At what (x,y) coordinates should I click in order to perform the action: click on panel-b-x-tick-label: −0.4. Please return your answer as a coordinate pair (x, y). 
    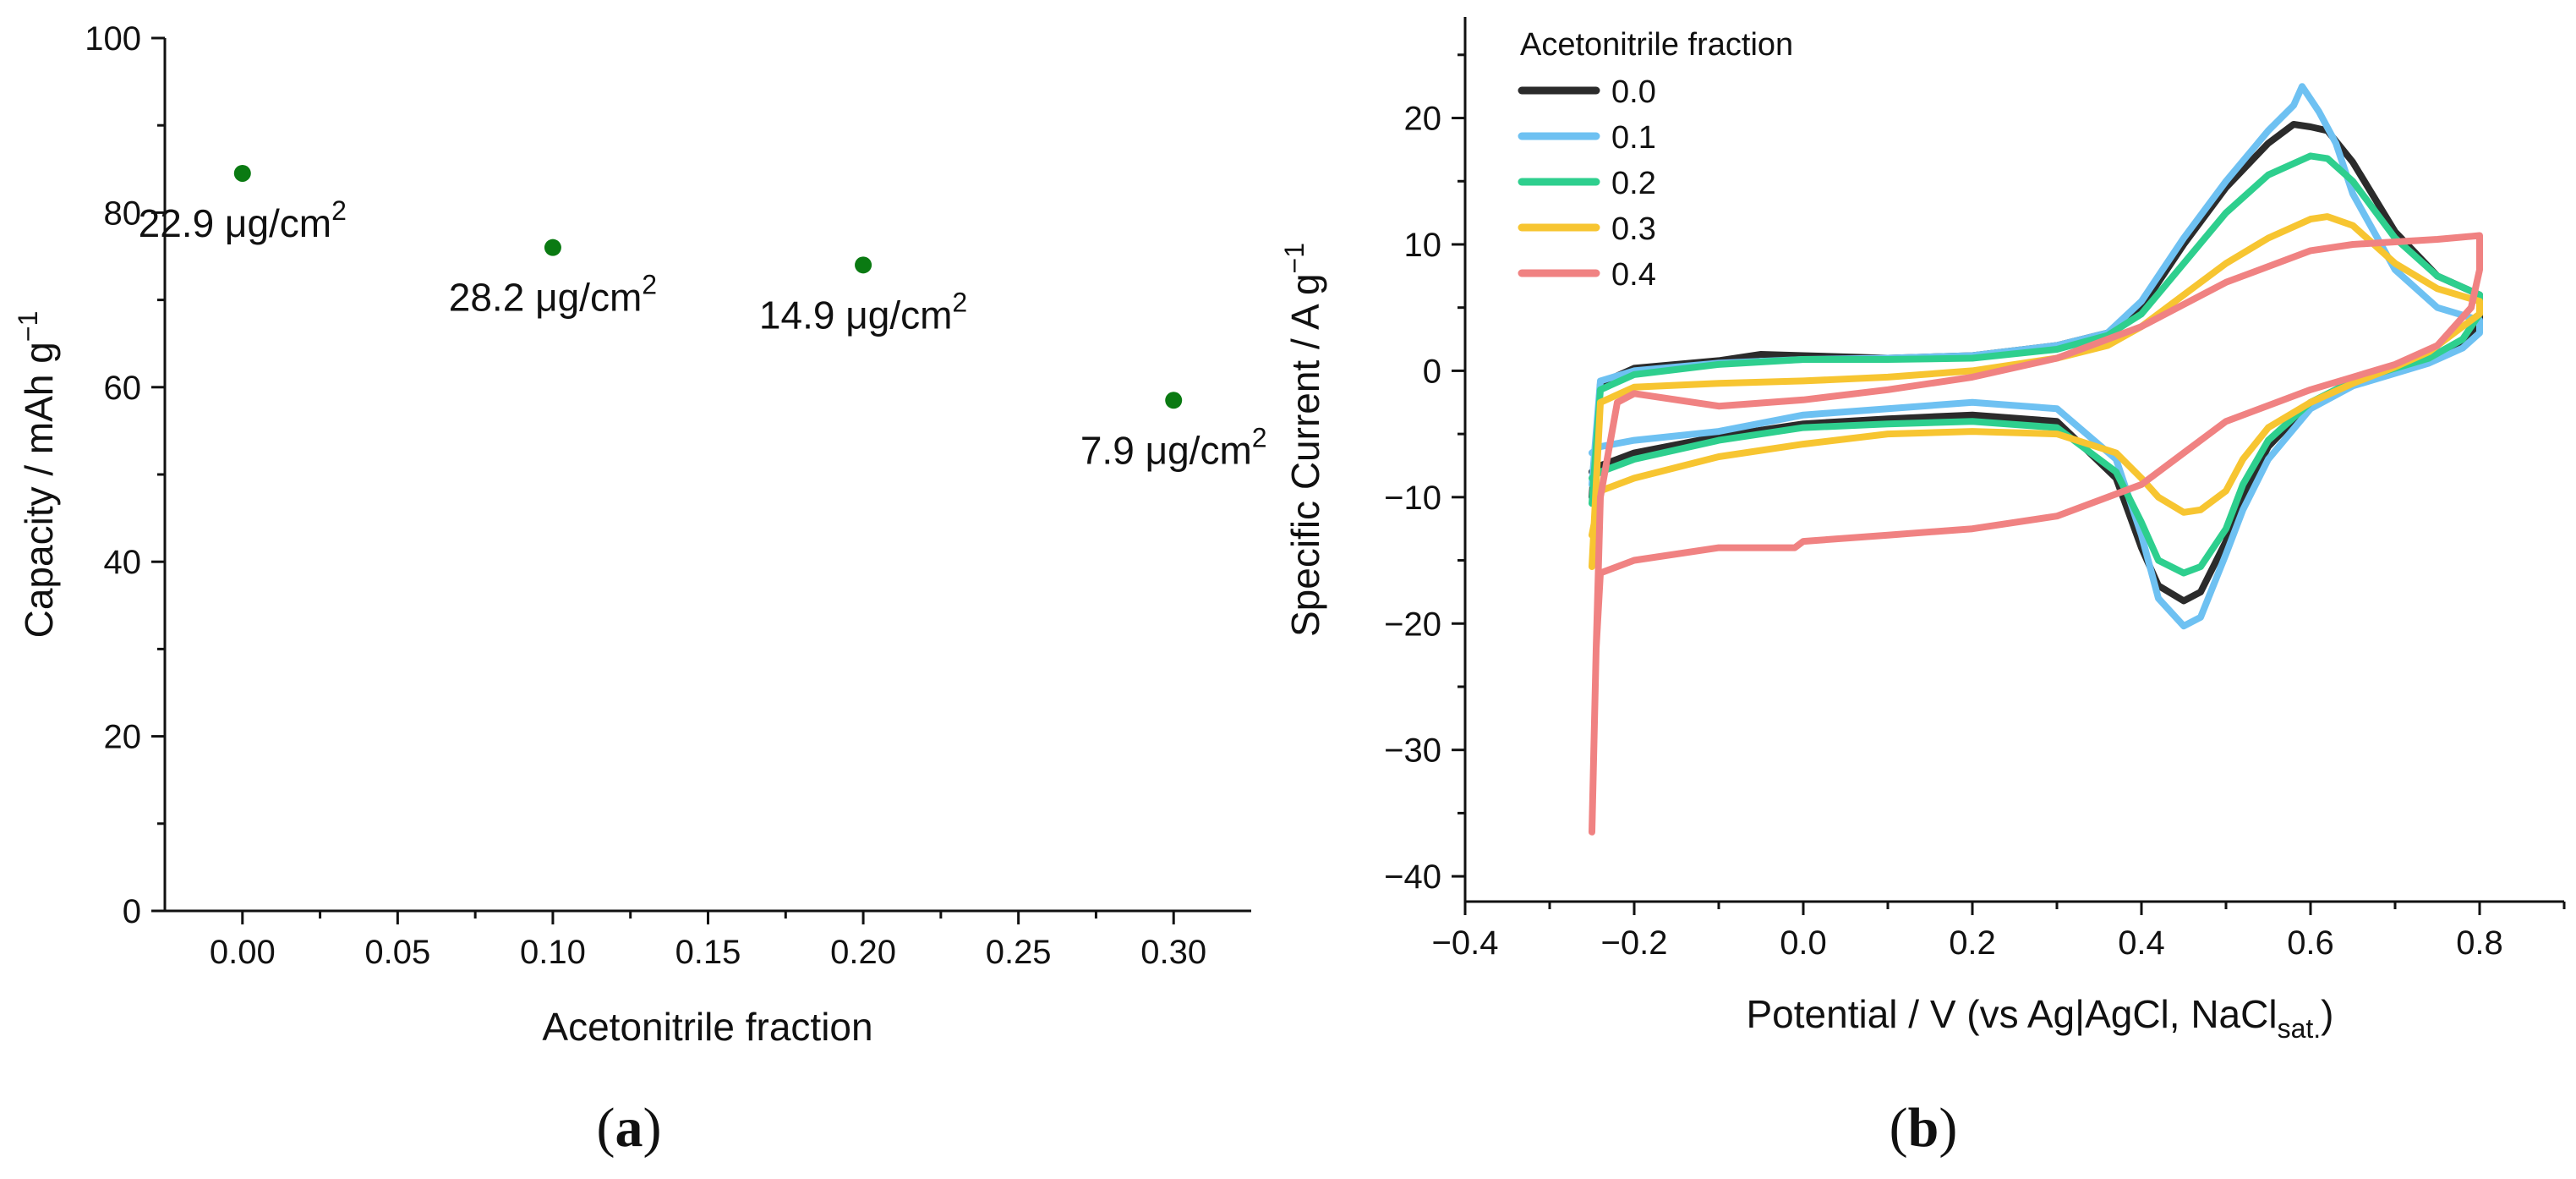
    Looking at the image, I should click on (1465, 943).